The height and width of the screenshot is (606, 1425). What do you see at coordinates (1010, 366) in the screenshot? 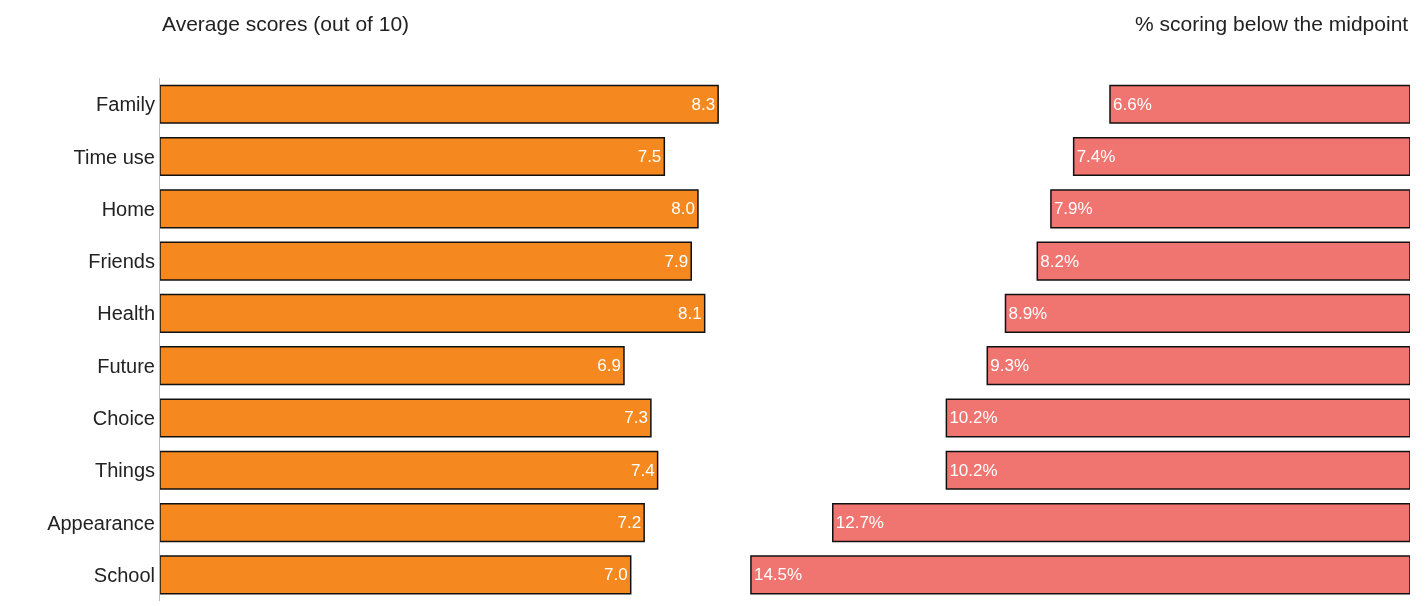
I see `data-label: 9.3%` at bounding box center [1010, 366].